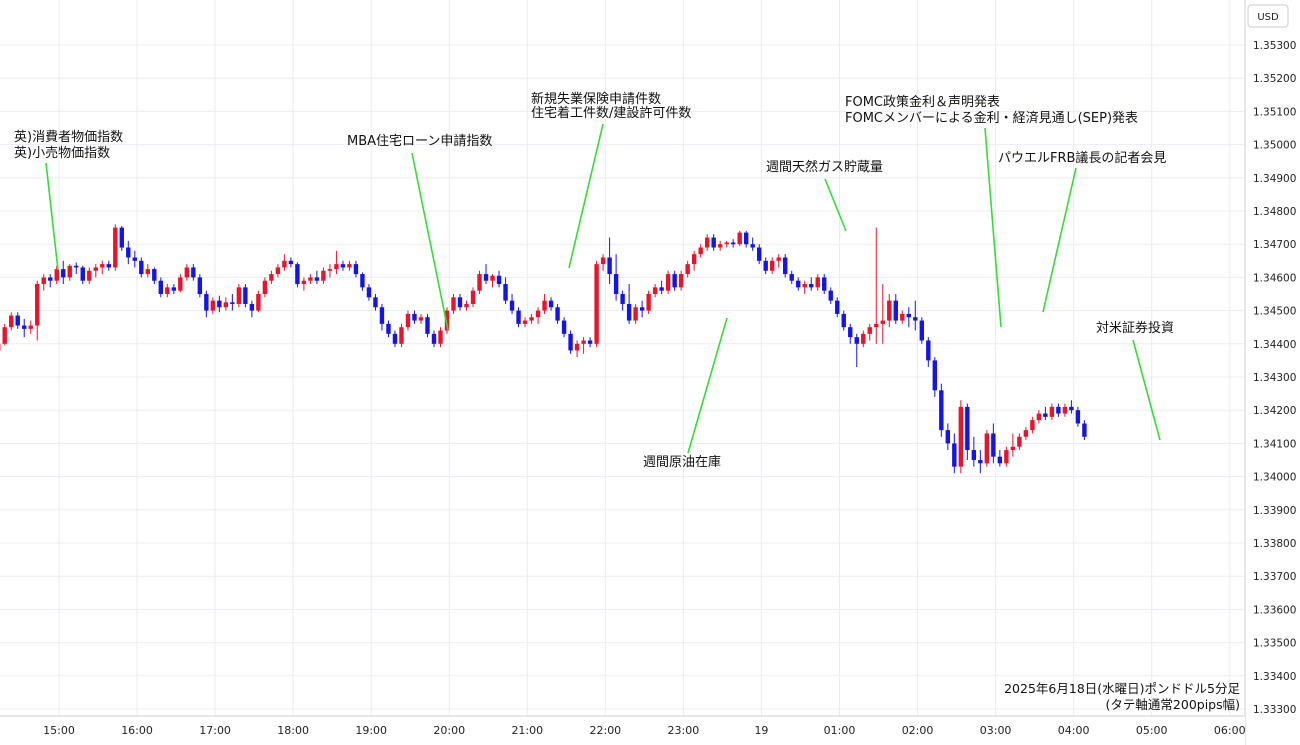  I want to click on time-tick-label: 22:00, so click(605, 730).